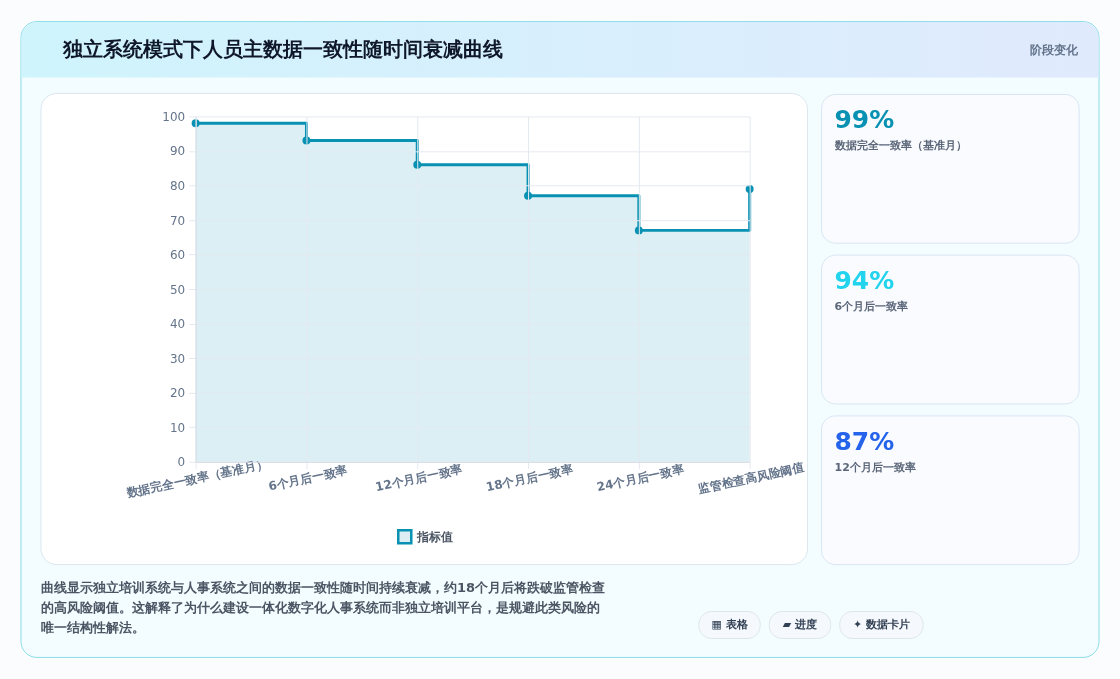  Describe the element at coordinates (177, 393) in the screenshot. I see `y-tick-label: 20` at that location.